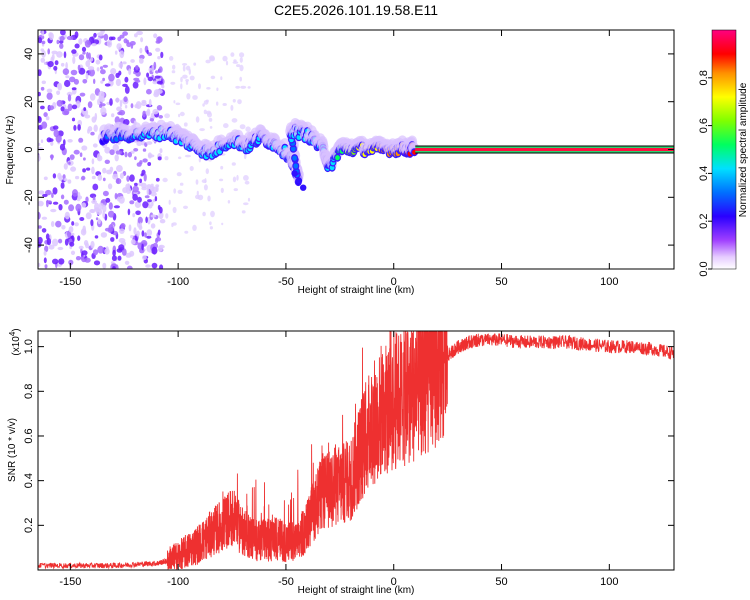 This screenshot has width=750, height=600. I want to click on snr-ylabel: SNR (10 * v/v), so click(12, 450).